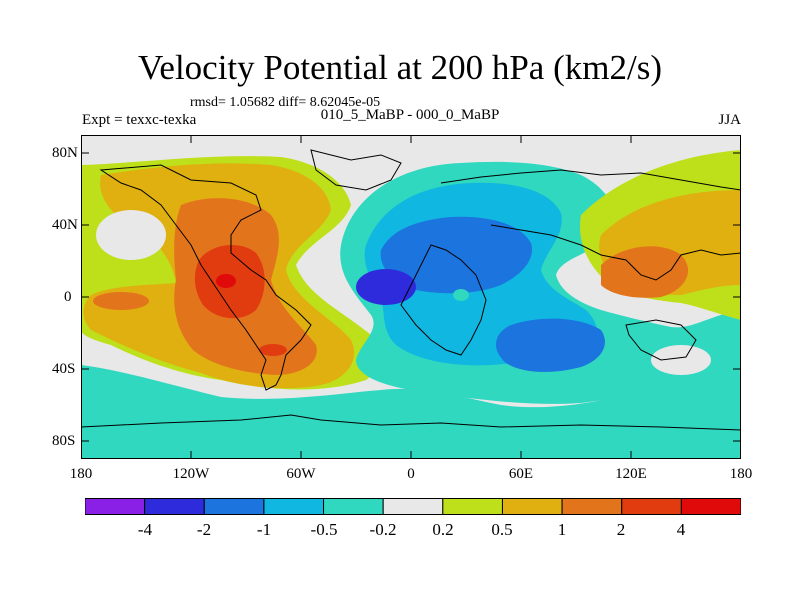 The height and width of the screenshot is (600, 800). Describe the element at coordinates (411, 412) in the screenshot. I see `contour-band-south-neg` at that location.